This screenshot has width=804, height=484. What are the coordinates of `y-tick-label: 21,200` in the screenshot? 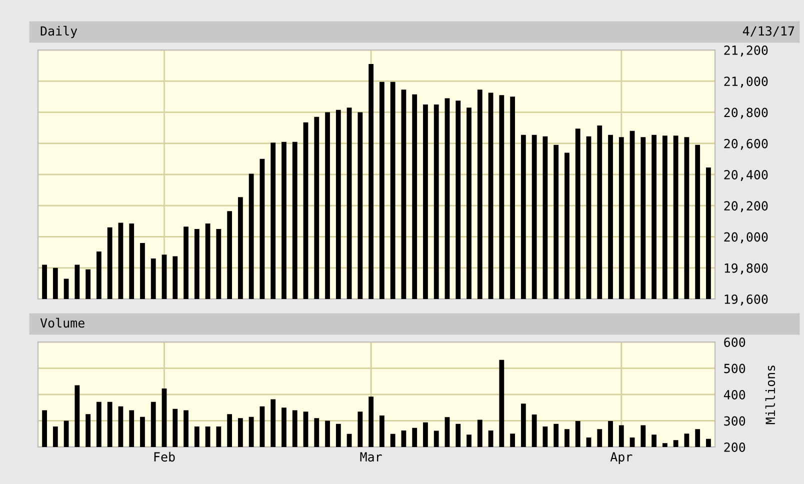 It's located at (746, 51).